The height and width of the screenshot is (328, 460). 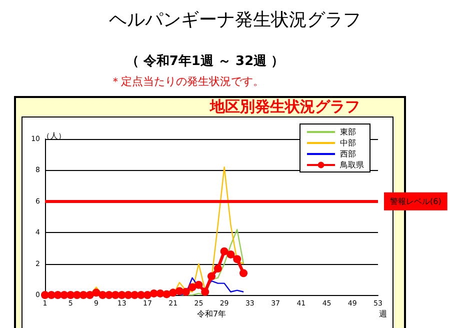 What do you see at coordinates (348, 143) in the screenshot?
I see `legend-label: 中部` at bounding box center [348, 143].